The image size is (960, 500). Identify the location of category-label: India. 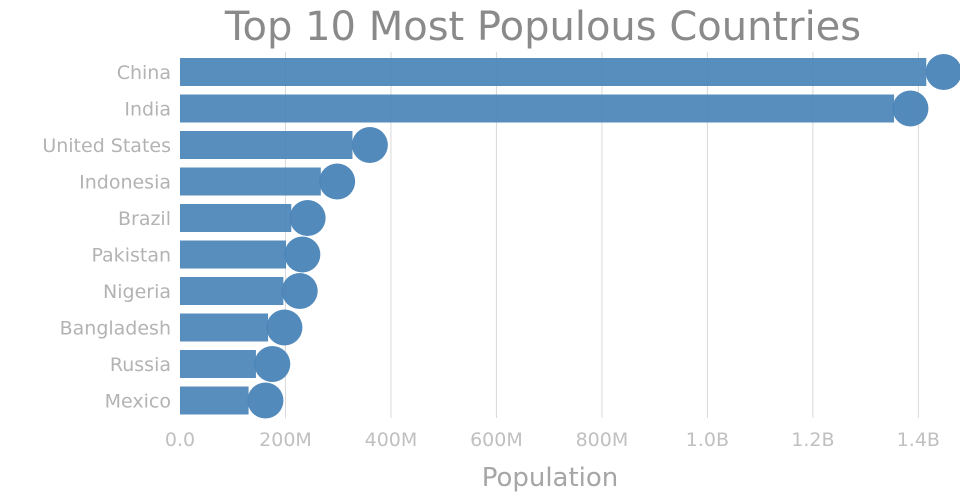
(147, 110).